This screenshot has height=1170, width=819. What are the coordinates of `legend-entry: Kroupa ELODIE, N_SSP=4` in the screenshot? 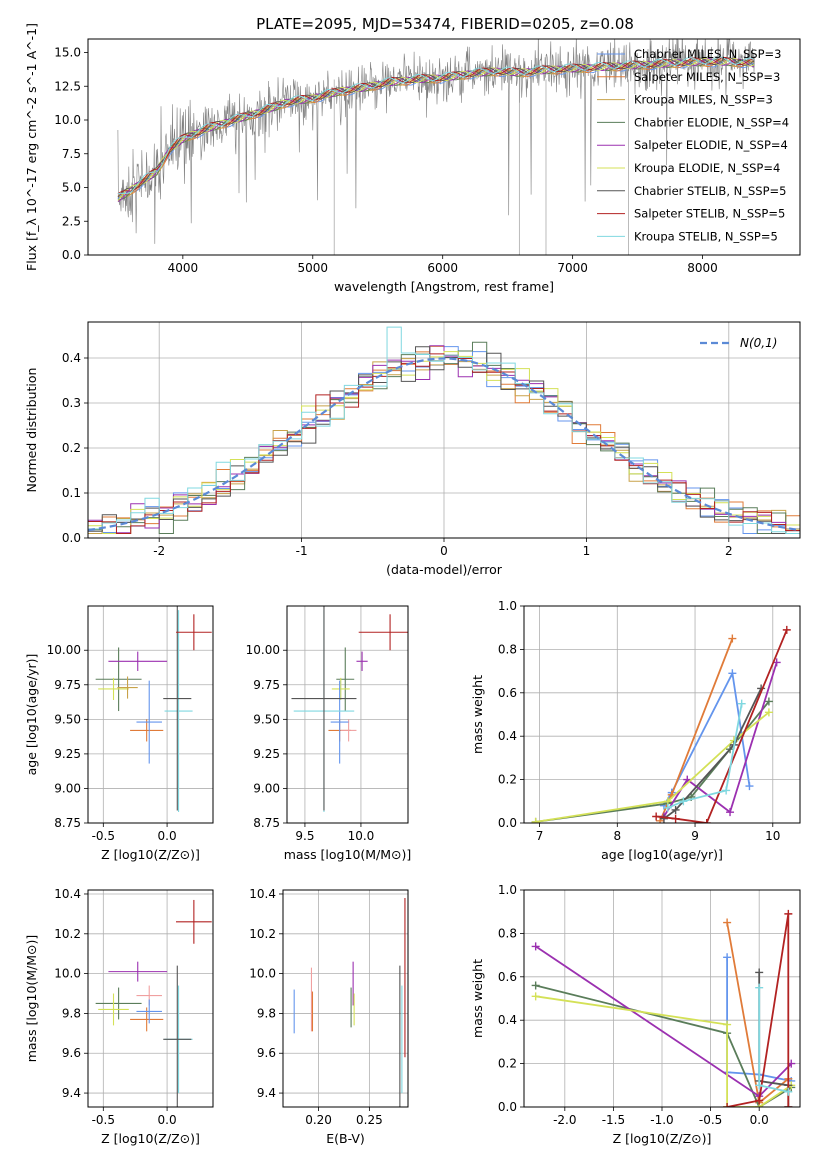 It's located at (707, 168).